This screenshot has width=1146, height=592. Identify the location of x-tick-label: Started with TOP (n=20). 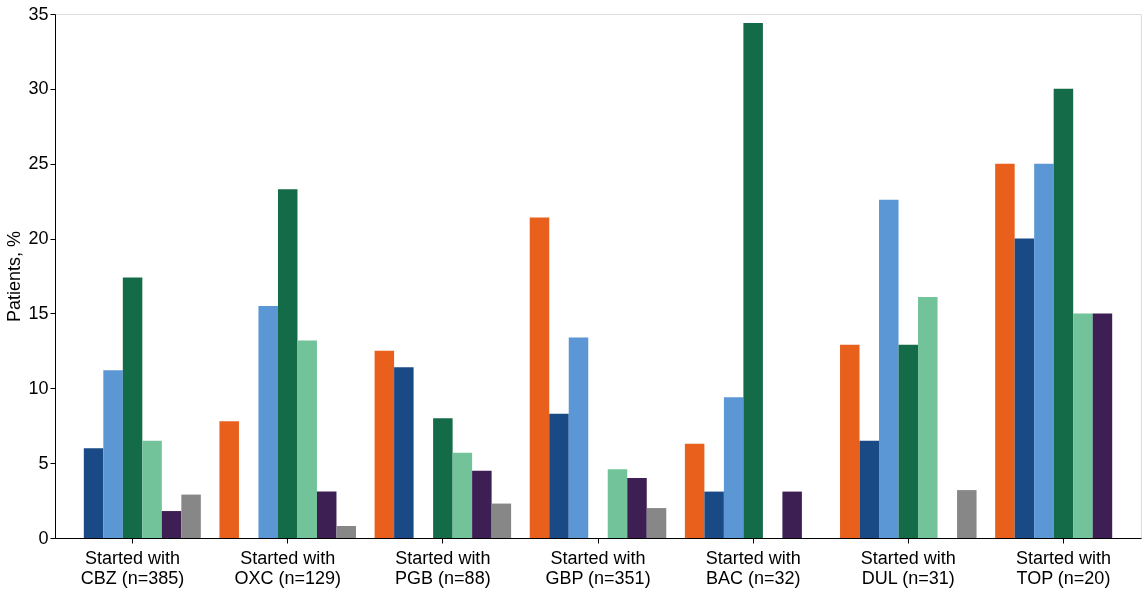
(1063, 567).